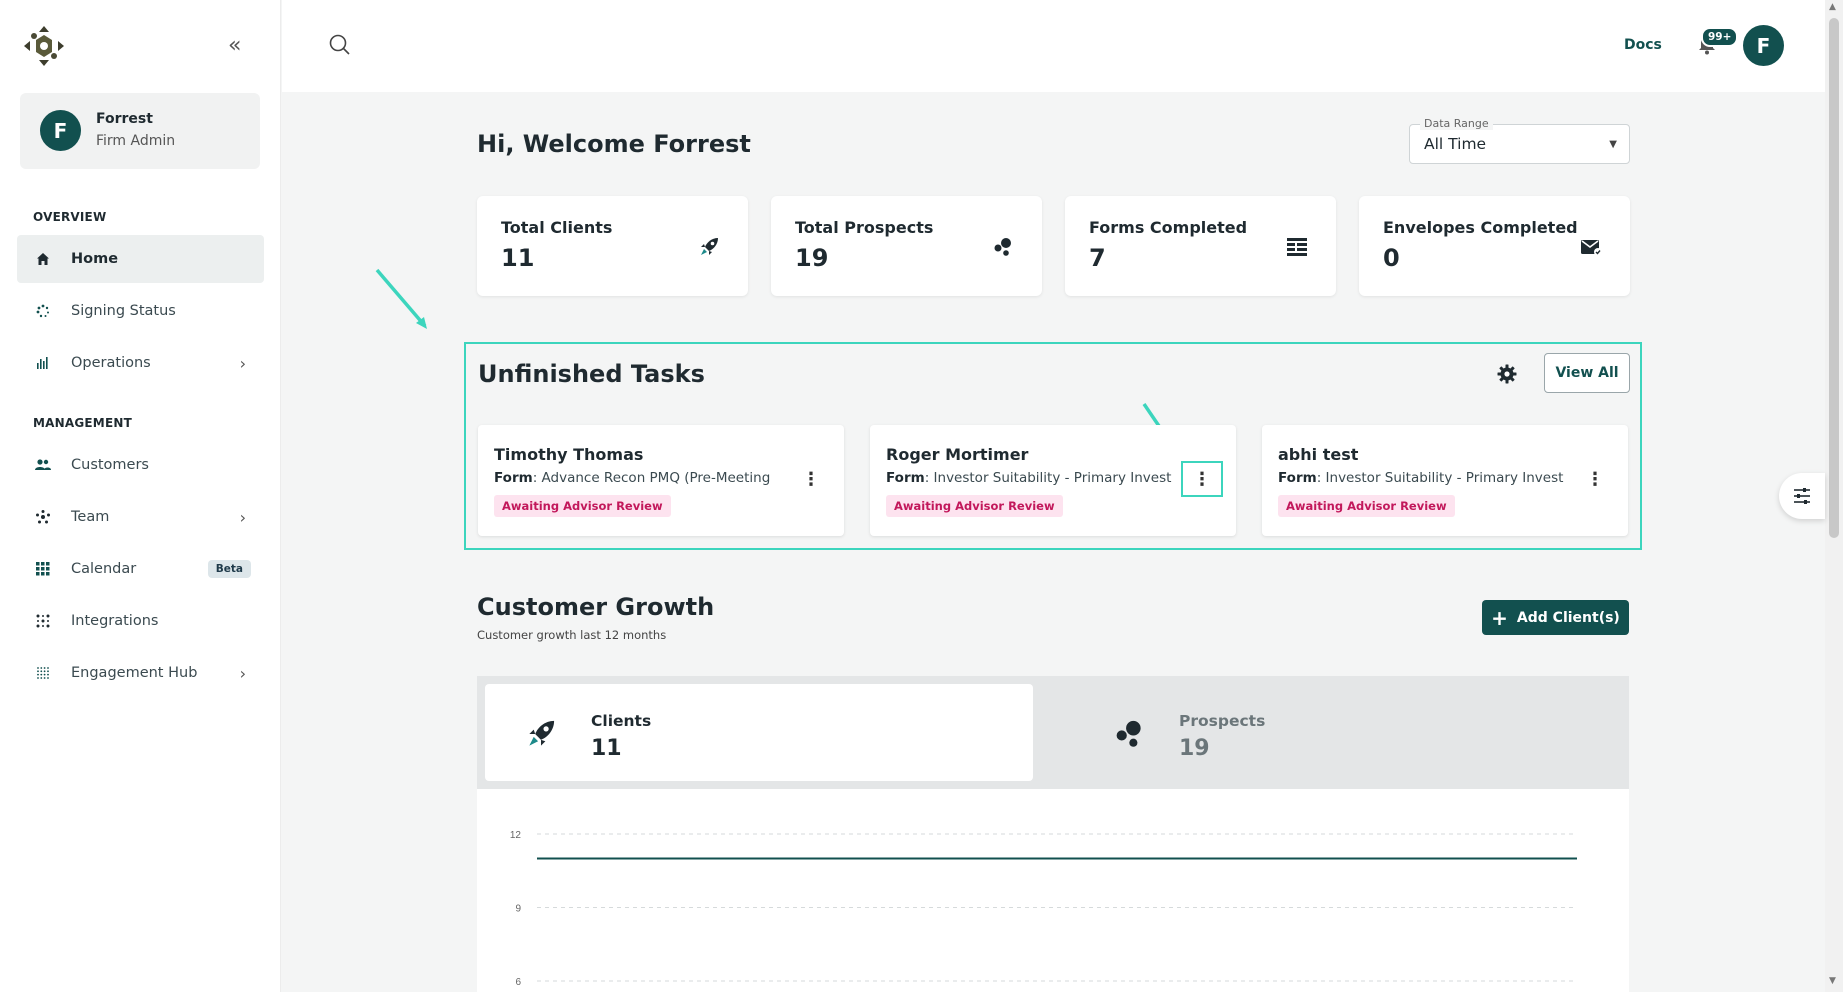 The height and width of the screenshot is (992, 1843). Describe the element at coordinates (518, 982) in the screenshot. I see `y-tick-label: 6` at that location.